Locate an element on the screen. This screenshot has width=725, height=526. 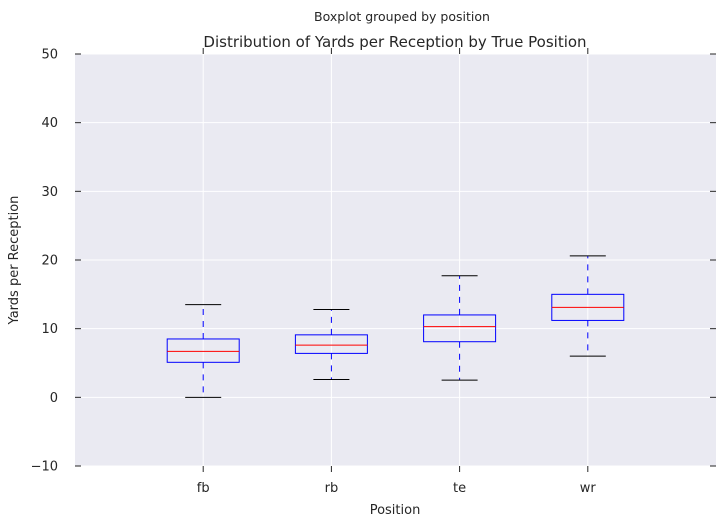
y-tick-label: 30 is located at coordinates (49, 192).